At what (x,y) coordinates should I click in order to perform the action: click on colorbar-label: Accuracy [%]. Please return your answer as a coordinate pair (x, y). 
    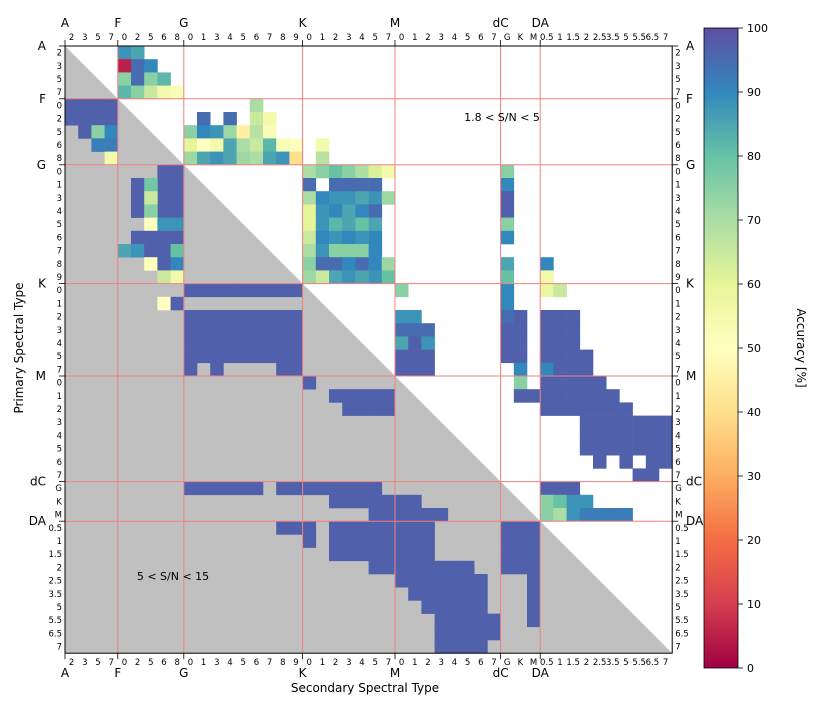
    Looking at the image, I should click on (801, 347).